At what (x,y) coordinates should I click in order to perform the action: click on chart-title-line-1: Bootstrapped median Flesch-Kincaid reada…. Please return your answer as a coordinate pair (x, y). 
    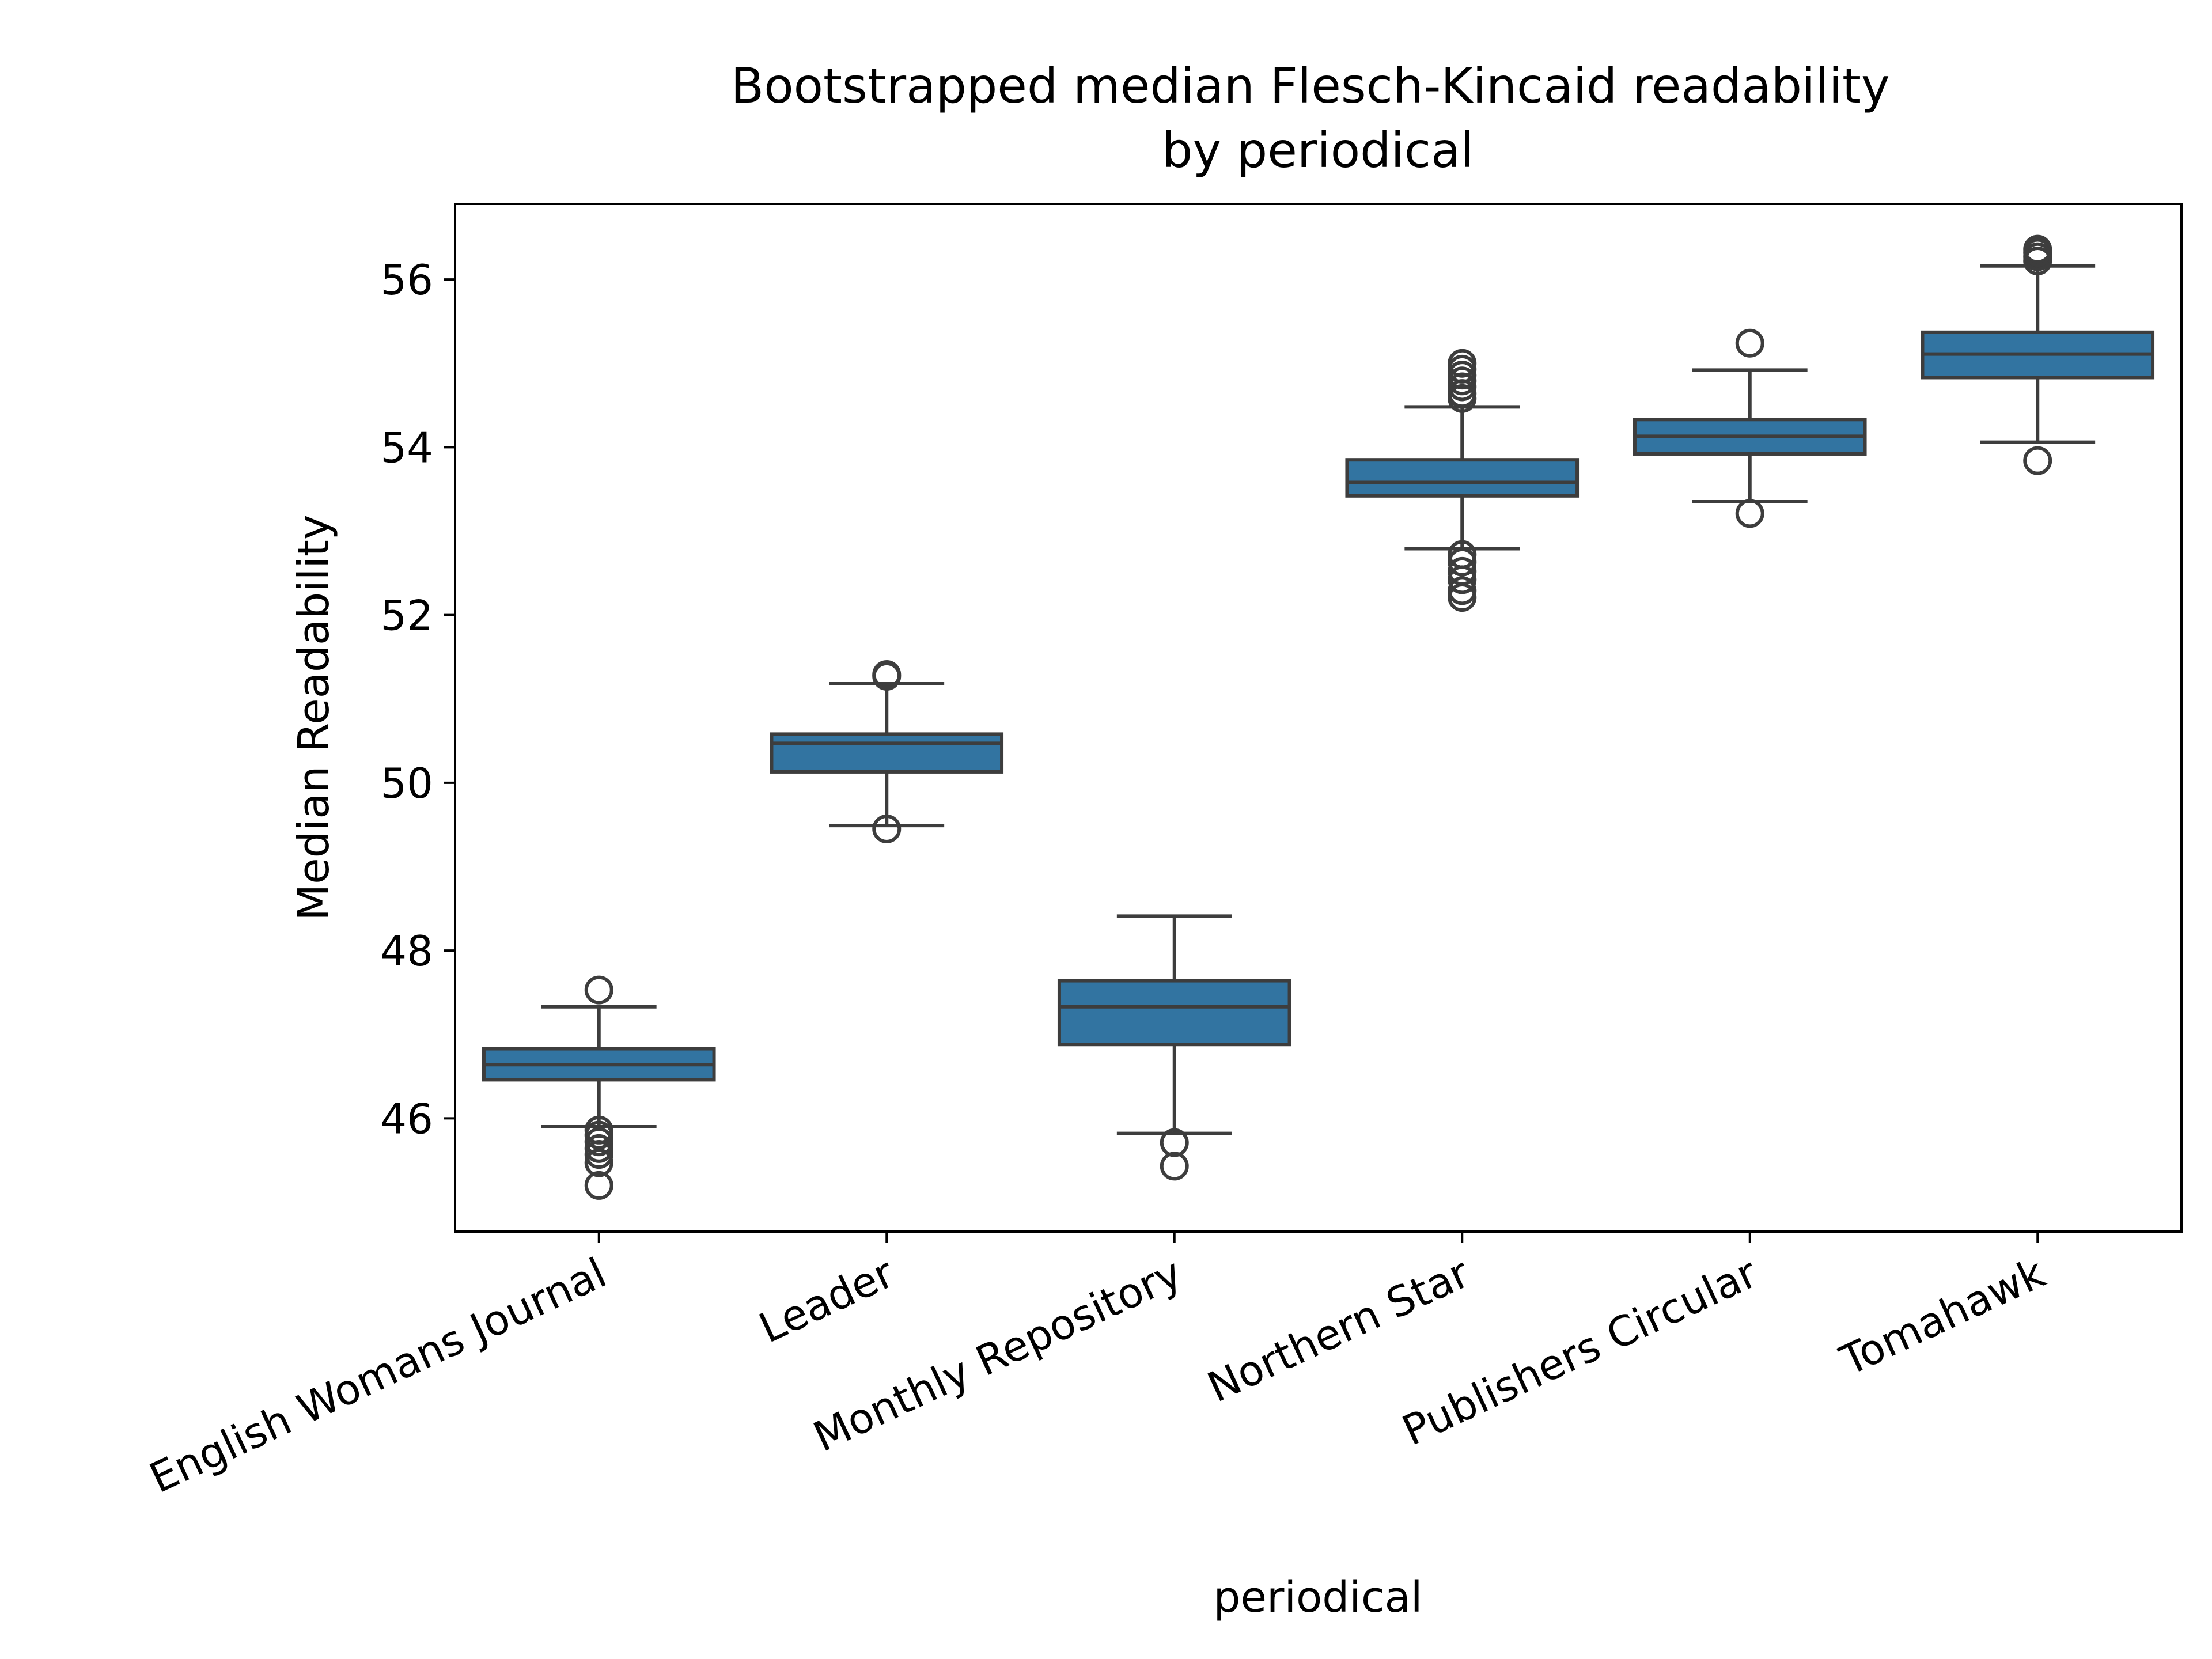
    Looking at the image, I should click on (1310, 86).